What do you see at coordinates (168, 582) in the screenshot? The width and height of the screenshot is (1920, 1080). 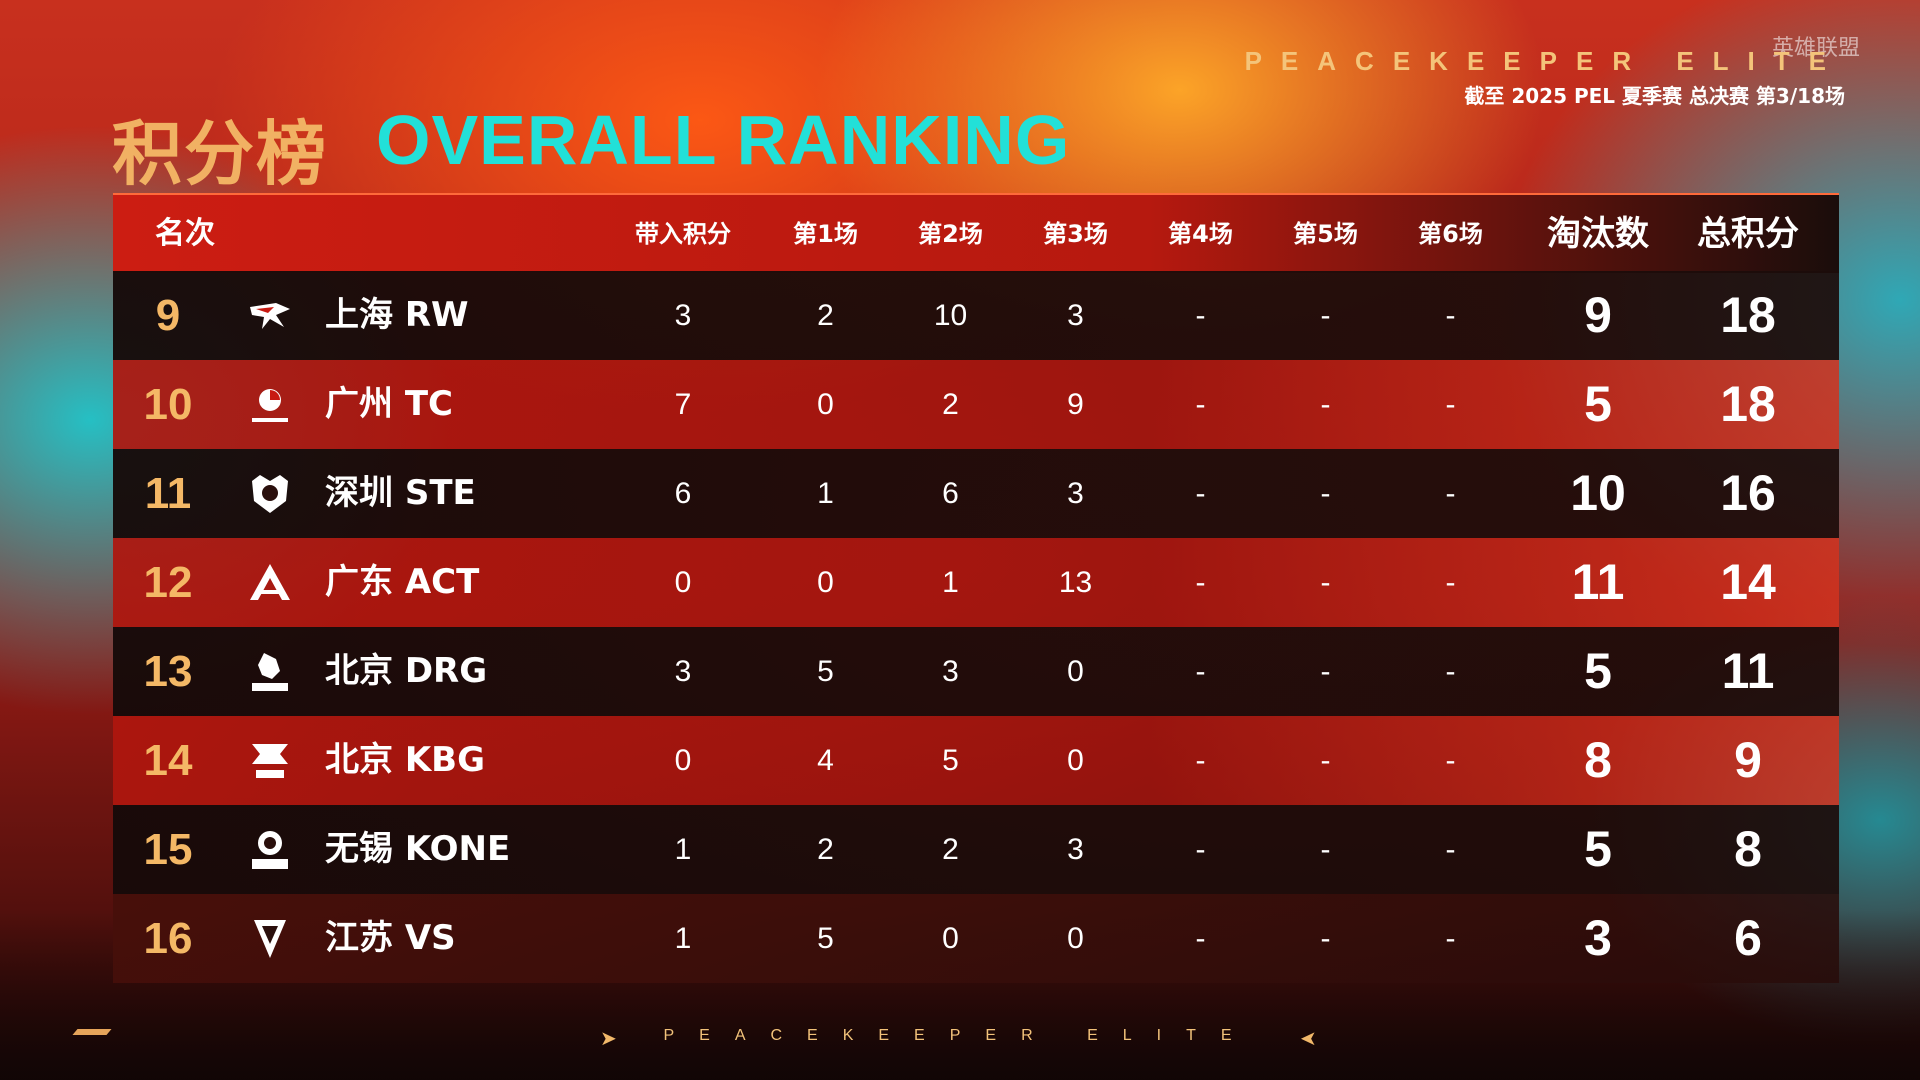 I see `rank-cell: 12` at bounding box center [168, 582].